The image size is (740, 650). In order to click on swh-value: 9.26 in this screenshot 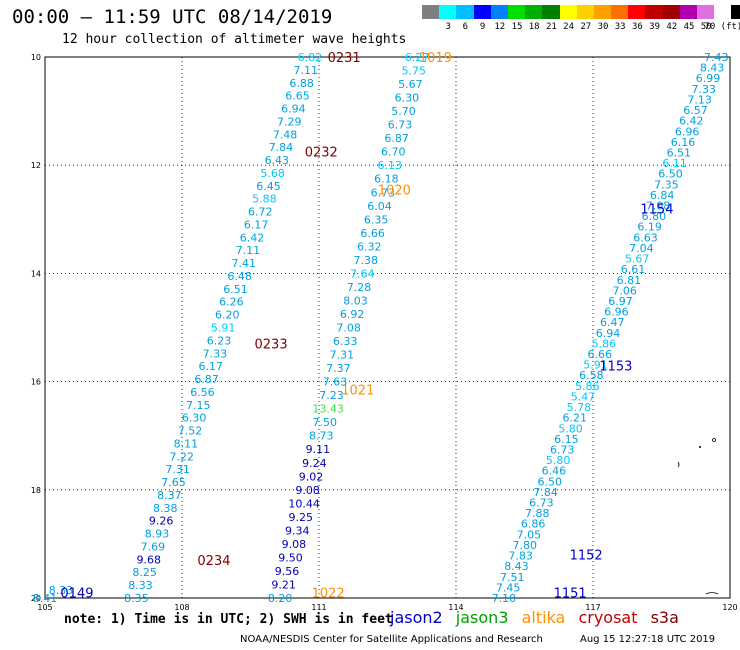, I will do `click(161, 521)`.